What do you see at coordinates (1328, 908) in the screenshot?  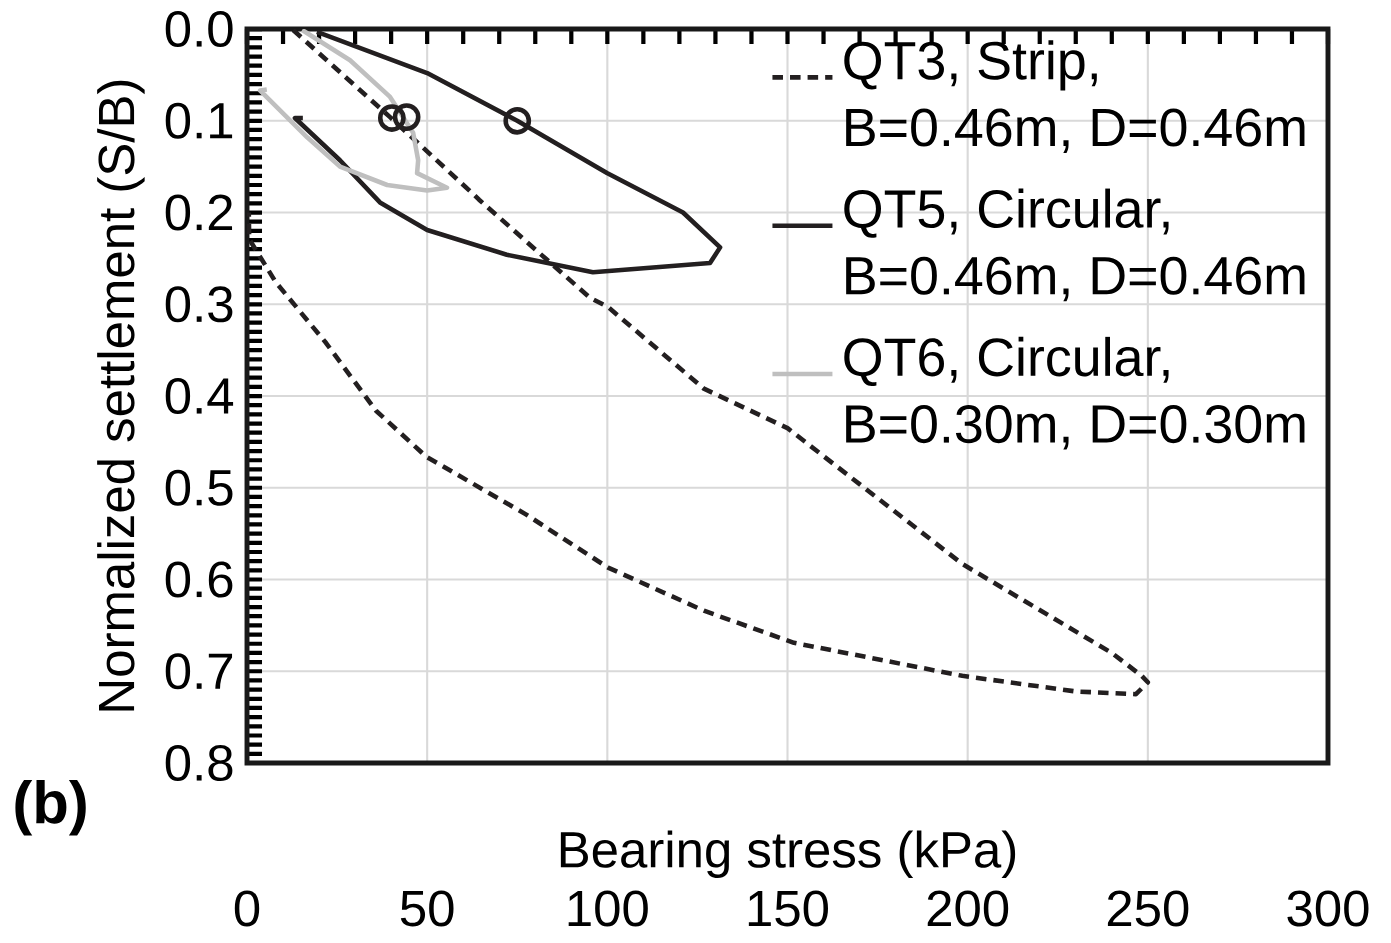 I see `x-tick-label: 300` at bounding box center [1328, 908].